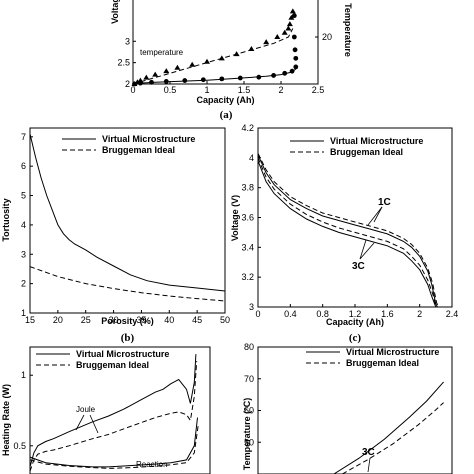 This screenshot has height=474, width=474. What do you see at coordinates (152, 464) in the screenshot?
I see `label-reaction: Reaction` at bounding box center [152, 464].